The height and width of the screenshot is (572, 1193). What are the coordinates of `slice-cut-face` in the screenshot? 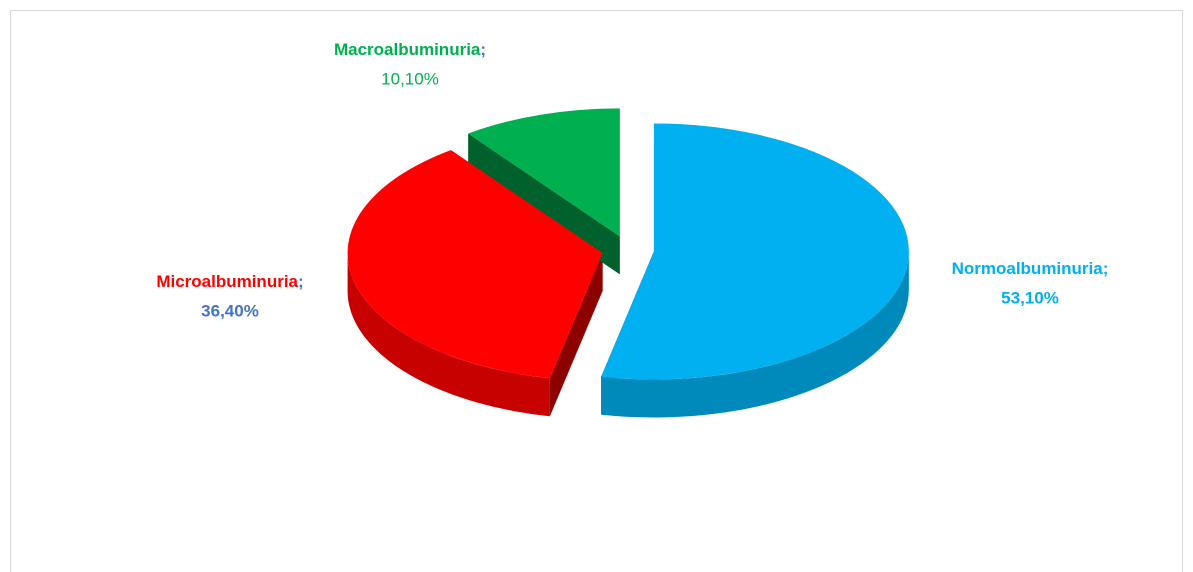 It's located at (576, 335).